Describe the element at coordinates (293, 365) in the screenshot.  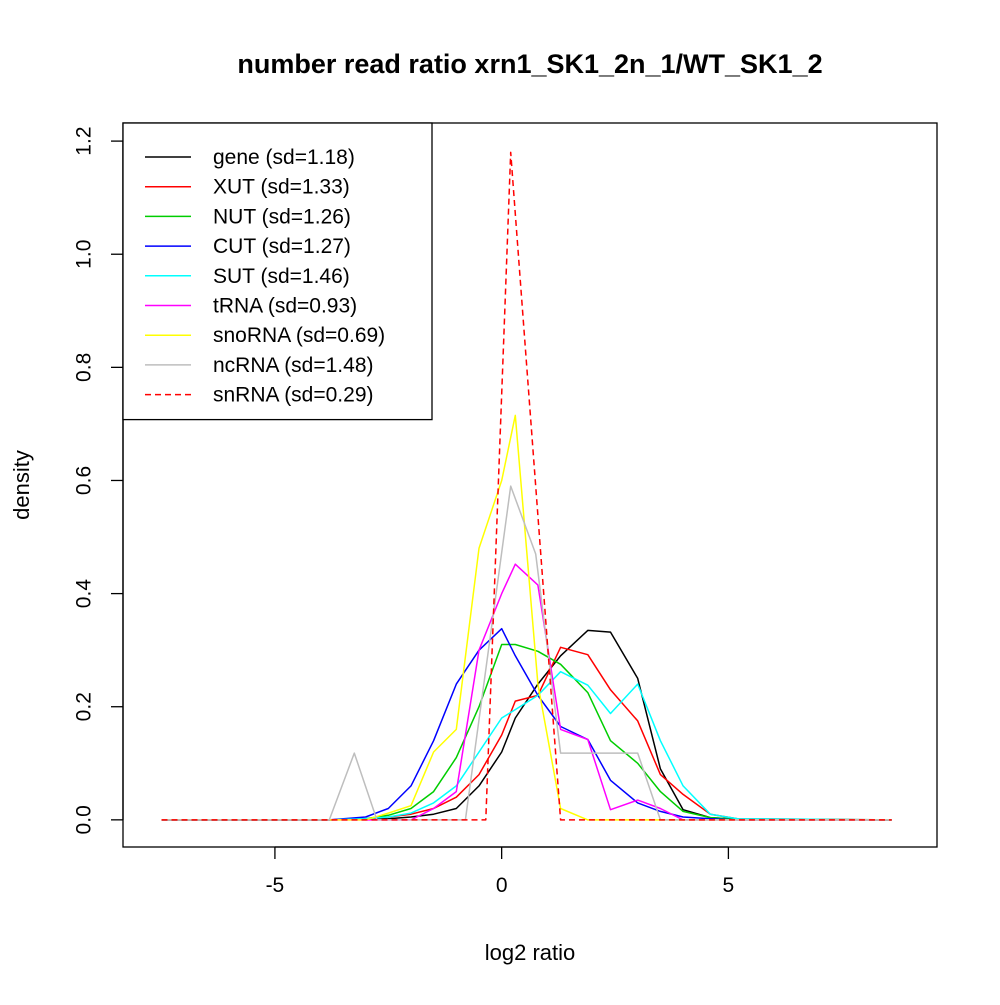
I see `legend-label: ncRNA (sd=1.48)` at that location.